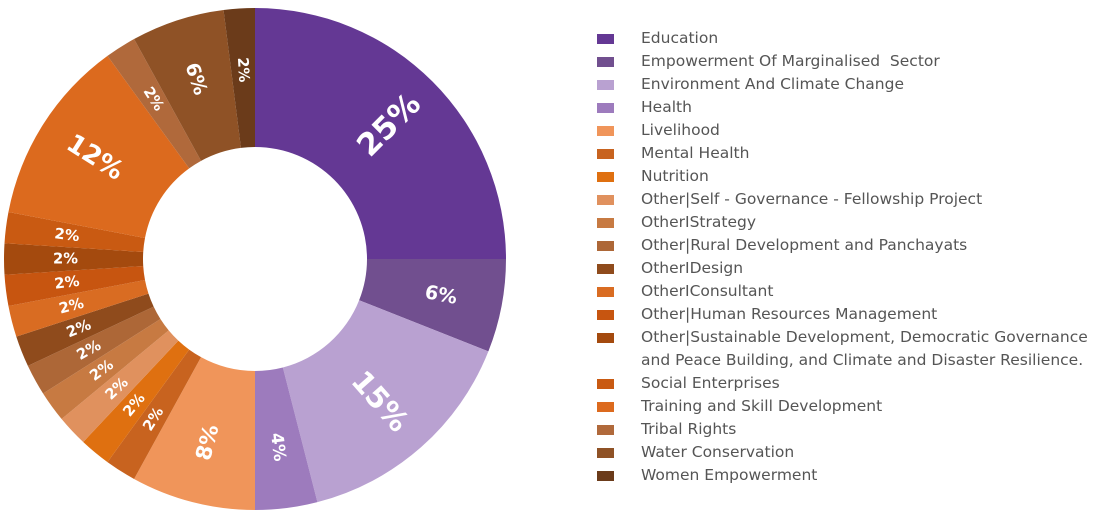 This screenshot has width=1105, height=517. Describe the element at coordinates (692, 268) in the screenshot. I see `legend-label: OtherIDesign` at that location.